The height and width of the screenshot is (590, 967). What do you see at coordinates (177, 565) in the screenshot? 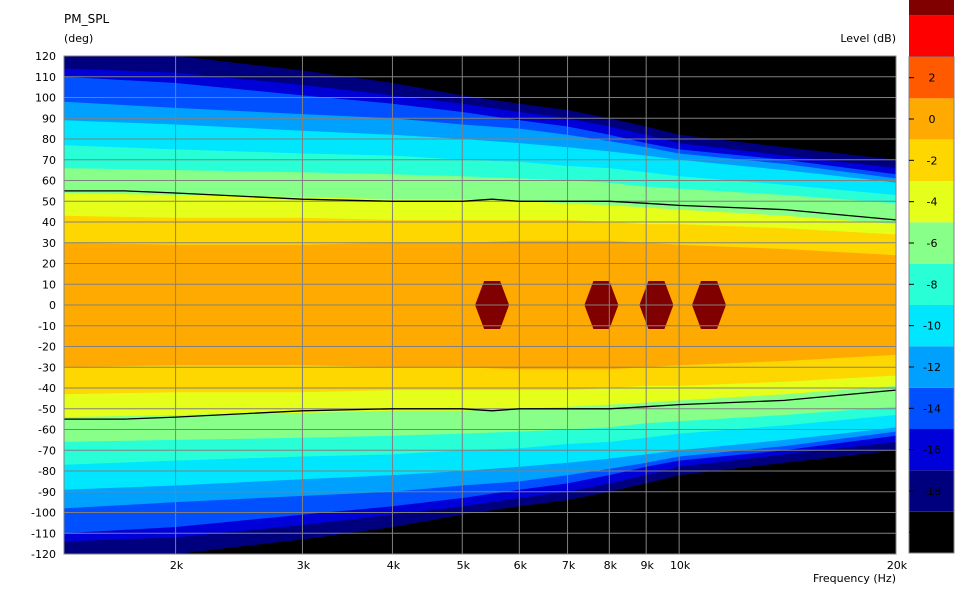
I see `x-tick-label: 2k` at bounding box center [177, 565].